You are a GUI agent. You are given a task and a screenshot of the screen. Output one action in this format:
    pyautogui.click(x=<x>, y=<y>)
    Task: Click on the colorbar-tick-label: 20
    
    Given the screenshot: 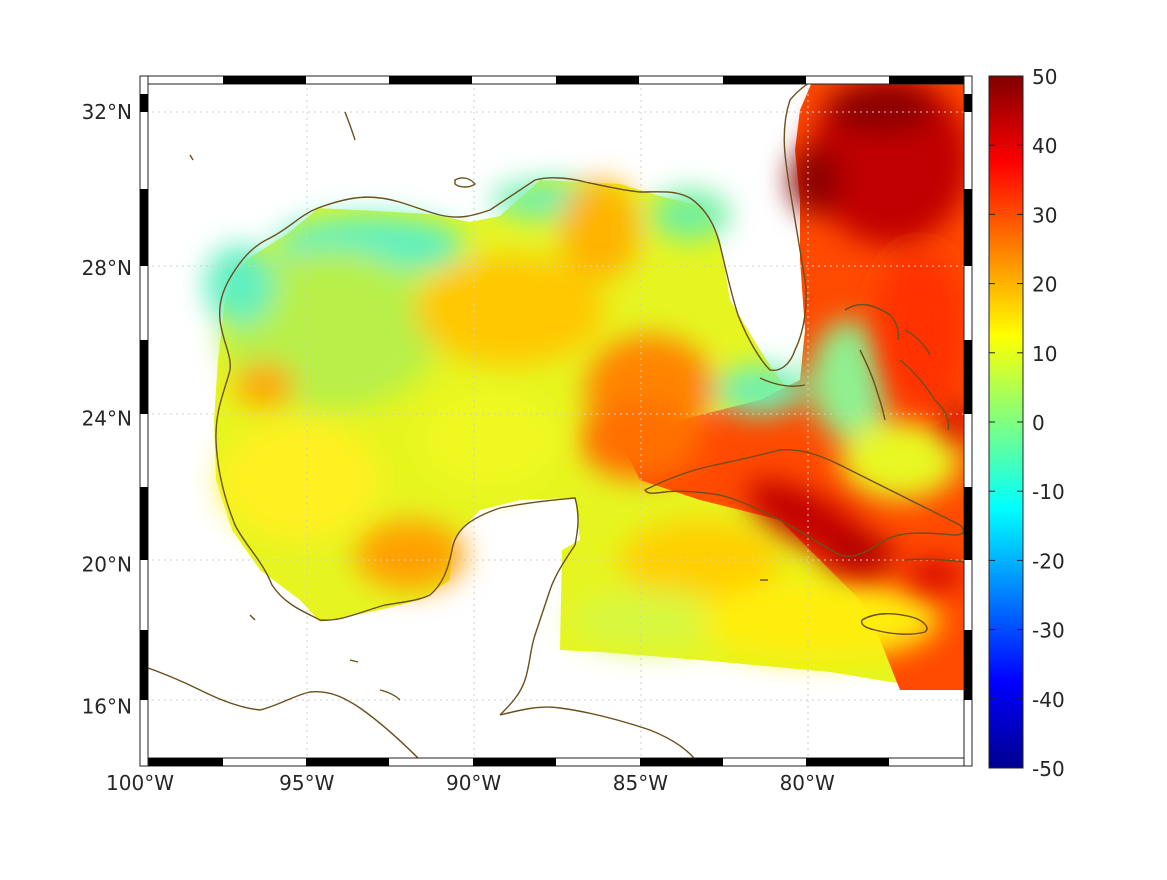 What is the action you would take?
    pyautogui.click(x=1044, y=285)
    